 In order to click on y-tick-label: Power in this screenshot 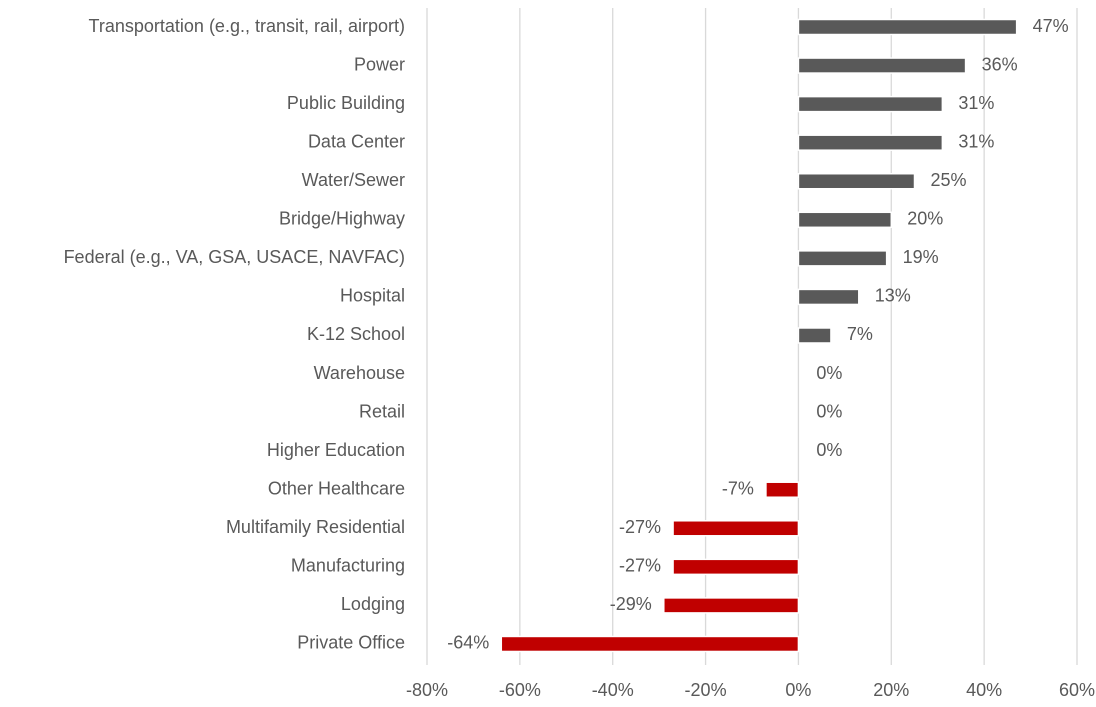, I will do `click(379, 64)`.